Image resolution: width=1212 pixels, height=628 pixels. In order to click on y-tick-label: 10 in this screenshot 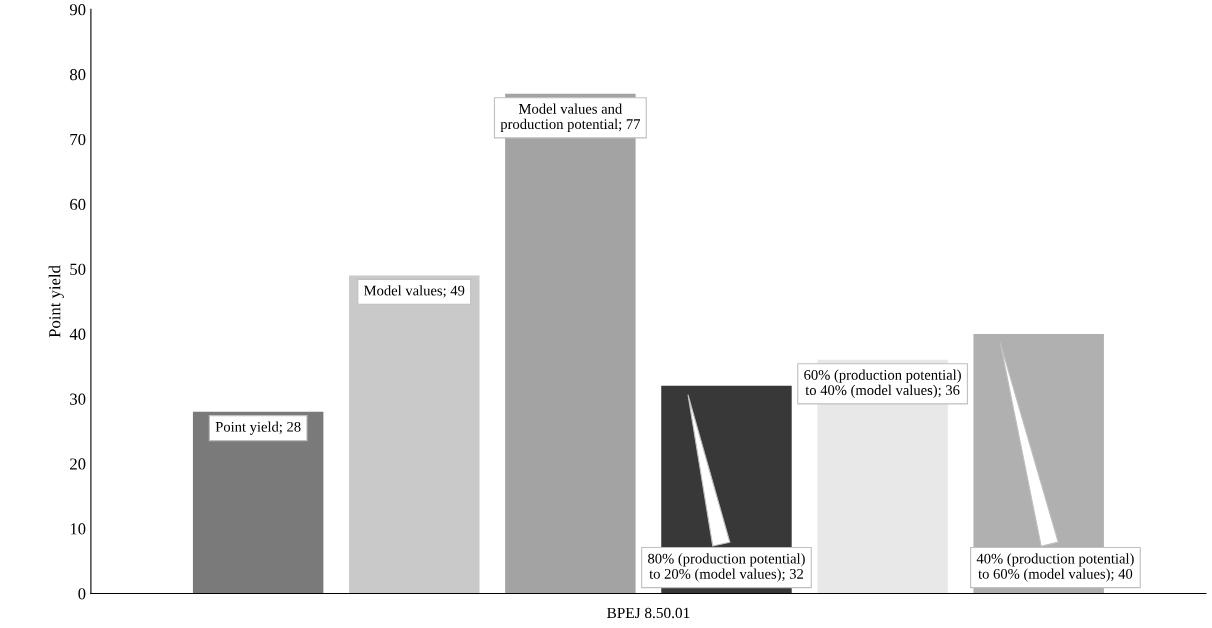, I will do `click(78, 529)`.